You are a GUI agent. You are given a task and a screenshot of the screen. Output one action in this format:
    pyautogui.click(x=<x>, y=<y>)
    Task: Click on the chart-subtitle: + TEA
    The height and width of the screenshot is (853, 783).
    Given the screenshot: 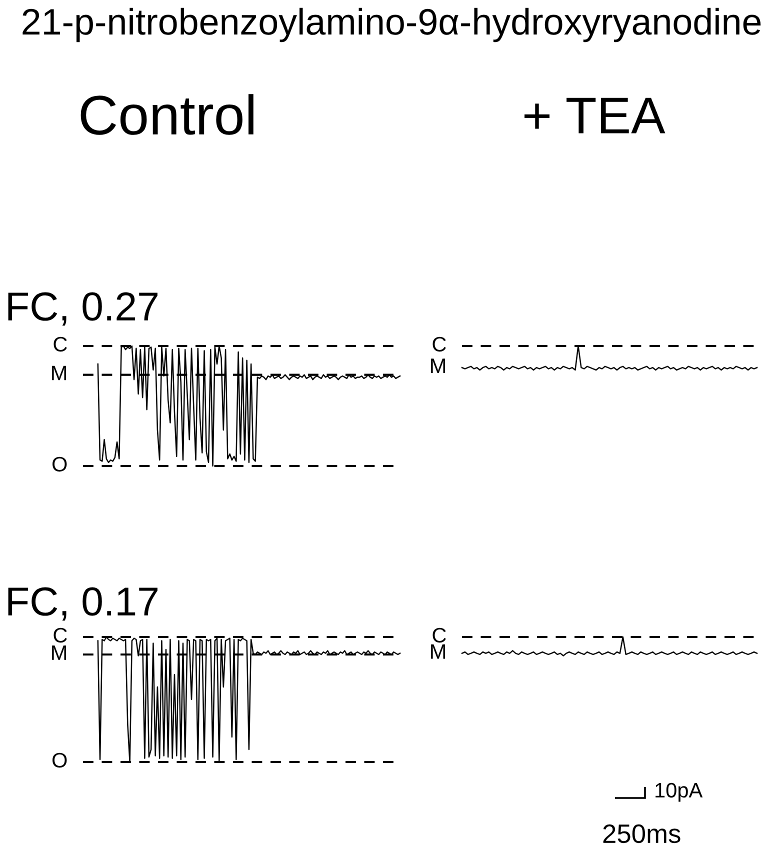 What is the action you would take?
    pyautogui.click(x=595, y=116)
    